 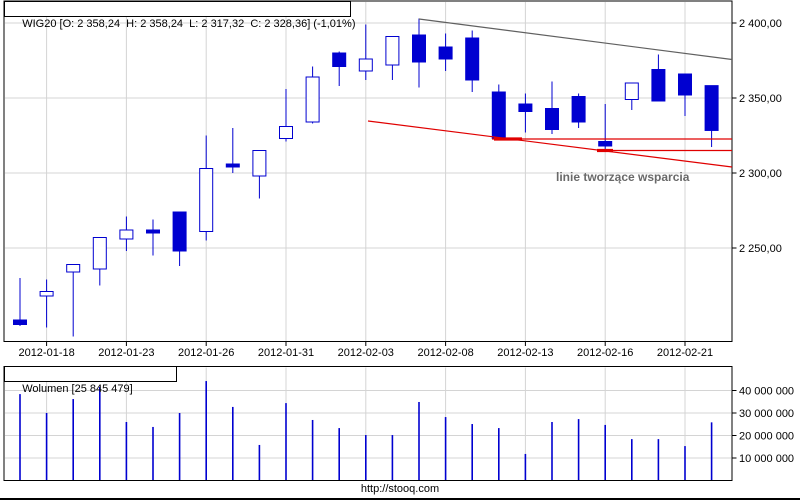 I want to click on volume-axis-label: 30 000 000, so click(x=766, y=414).